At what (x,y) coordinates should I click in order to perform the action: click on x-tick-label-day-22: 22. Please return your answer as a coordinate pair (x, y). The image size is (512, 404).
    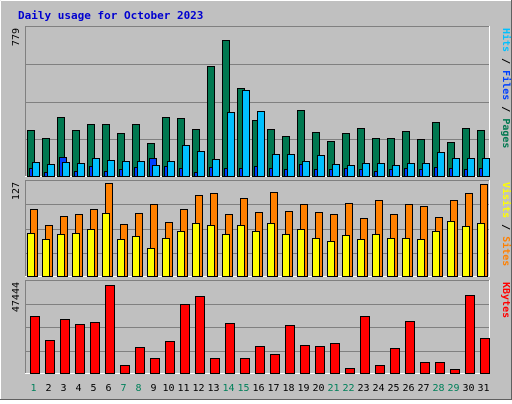
    Looking at the image, I should click on (348, 388).